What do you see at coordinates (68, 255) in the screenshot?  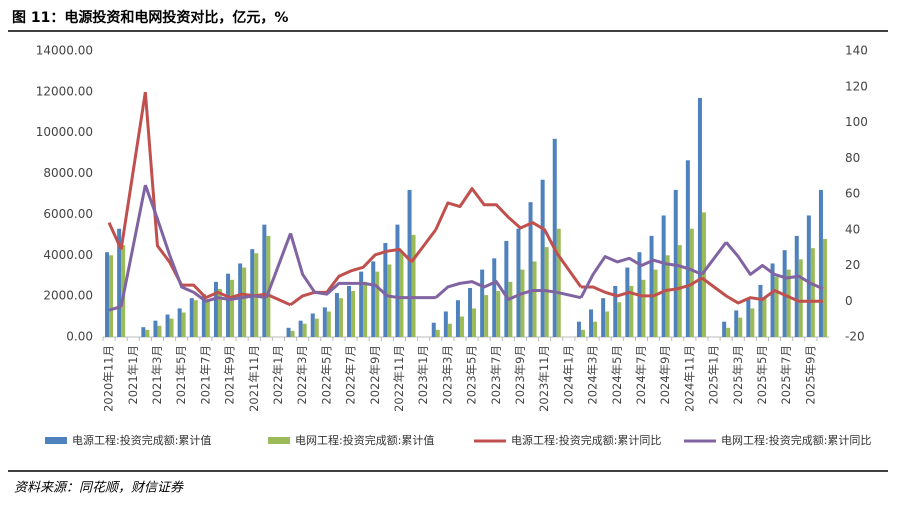 I see `y-tick-label: 4000.00` at bounding box center [68, 255].